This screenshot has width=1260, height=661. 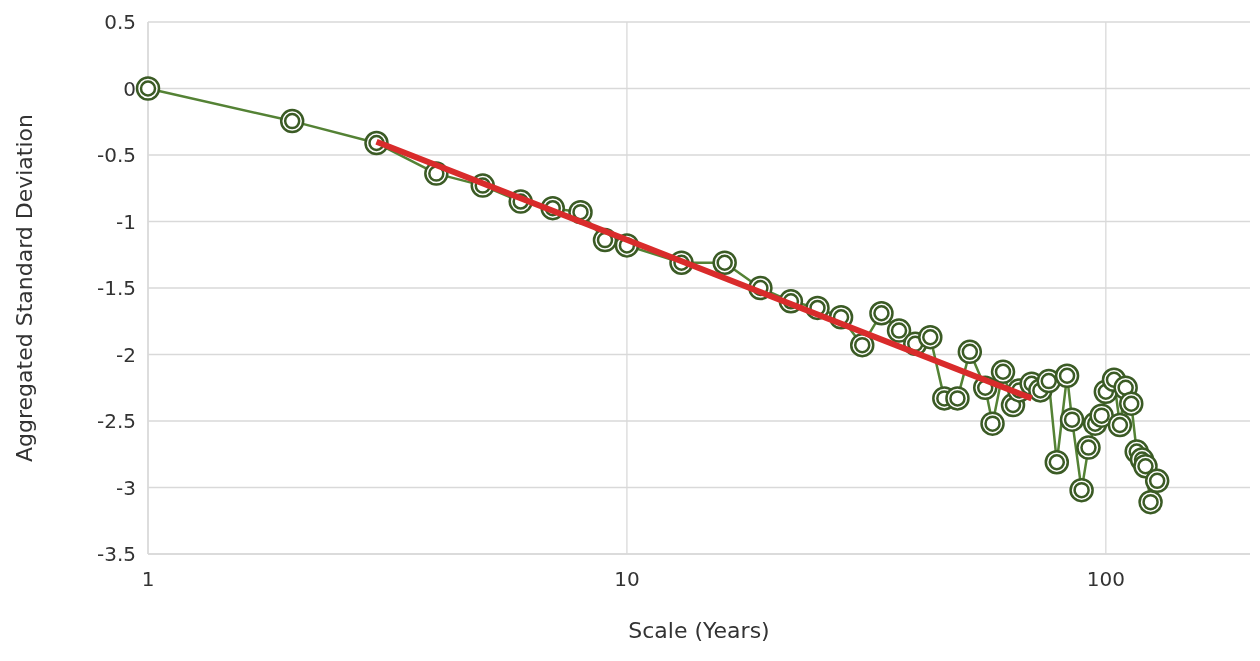 What do you see at coordinates (116, 288) in the screenshot?
I see `y-tick-label: -1.5` at bounding box center [116, 288].